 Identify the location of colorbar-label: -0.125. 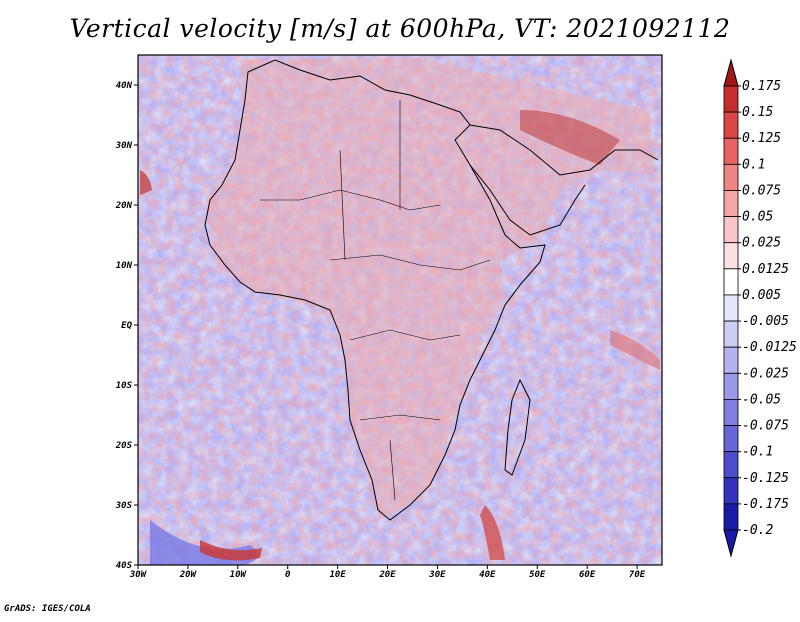
(765, 478).